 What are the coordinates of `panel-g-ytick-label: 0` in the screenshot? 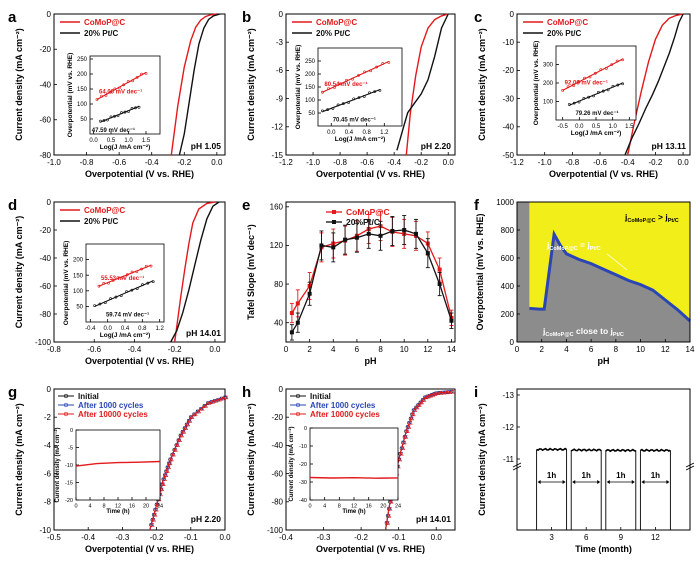 It's located at (49, 389).